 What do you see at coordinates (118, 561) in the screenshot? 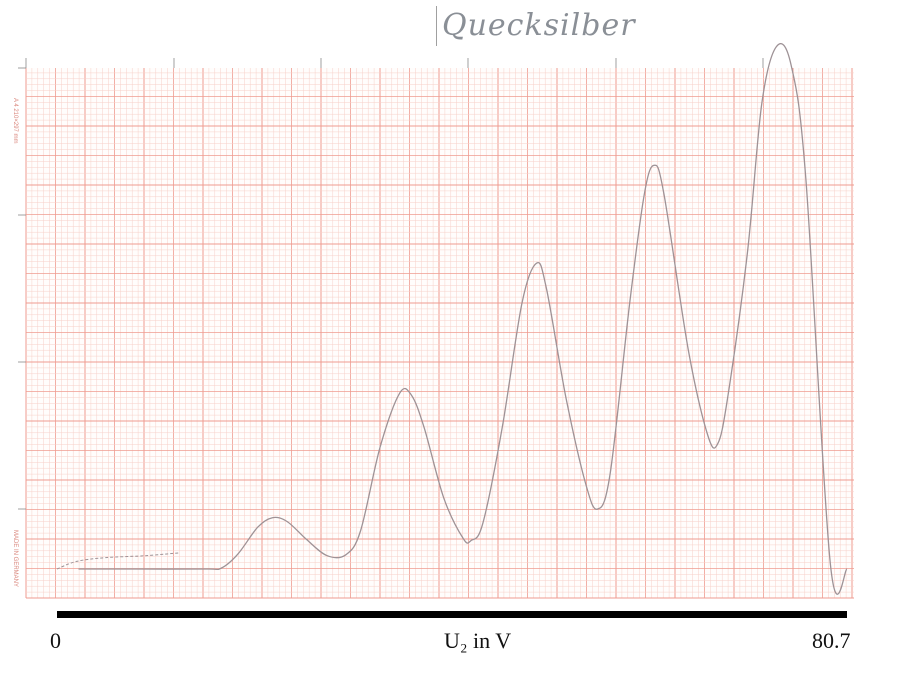
I see `series-line-dashed` at bounding box center [118, 561].